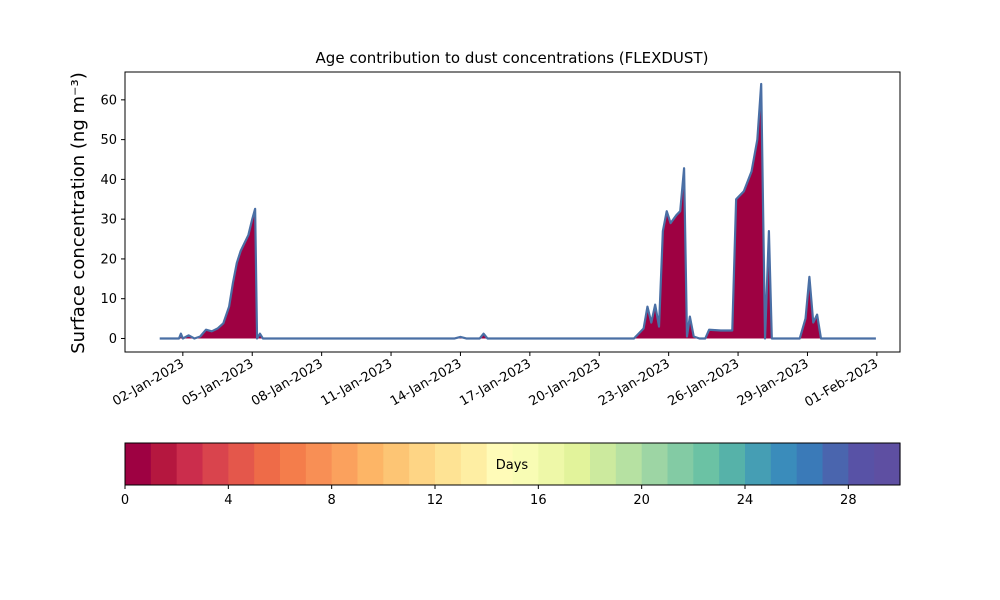  I want to click on colorbar-cells, so click(513, 464).